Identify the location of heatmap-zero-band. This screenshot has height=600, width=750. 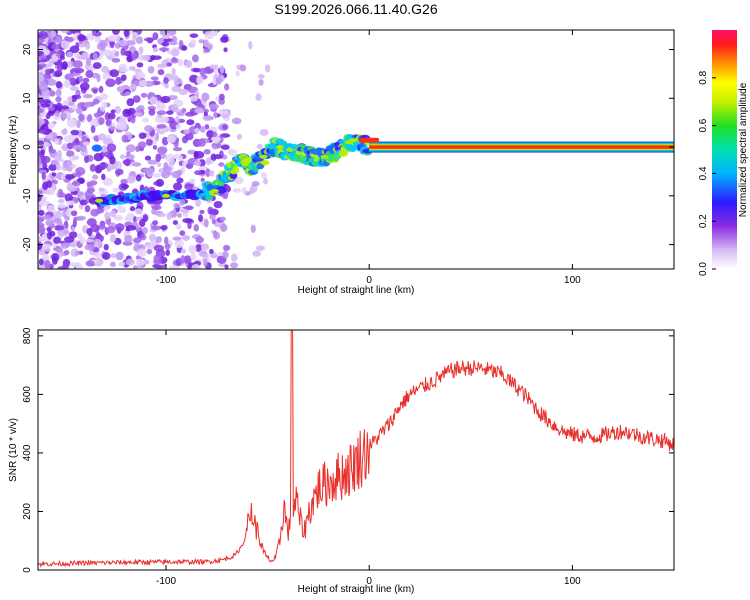
(516, 145).